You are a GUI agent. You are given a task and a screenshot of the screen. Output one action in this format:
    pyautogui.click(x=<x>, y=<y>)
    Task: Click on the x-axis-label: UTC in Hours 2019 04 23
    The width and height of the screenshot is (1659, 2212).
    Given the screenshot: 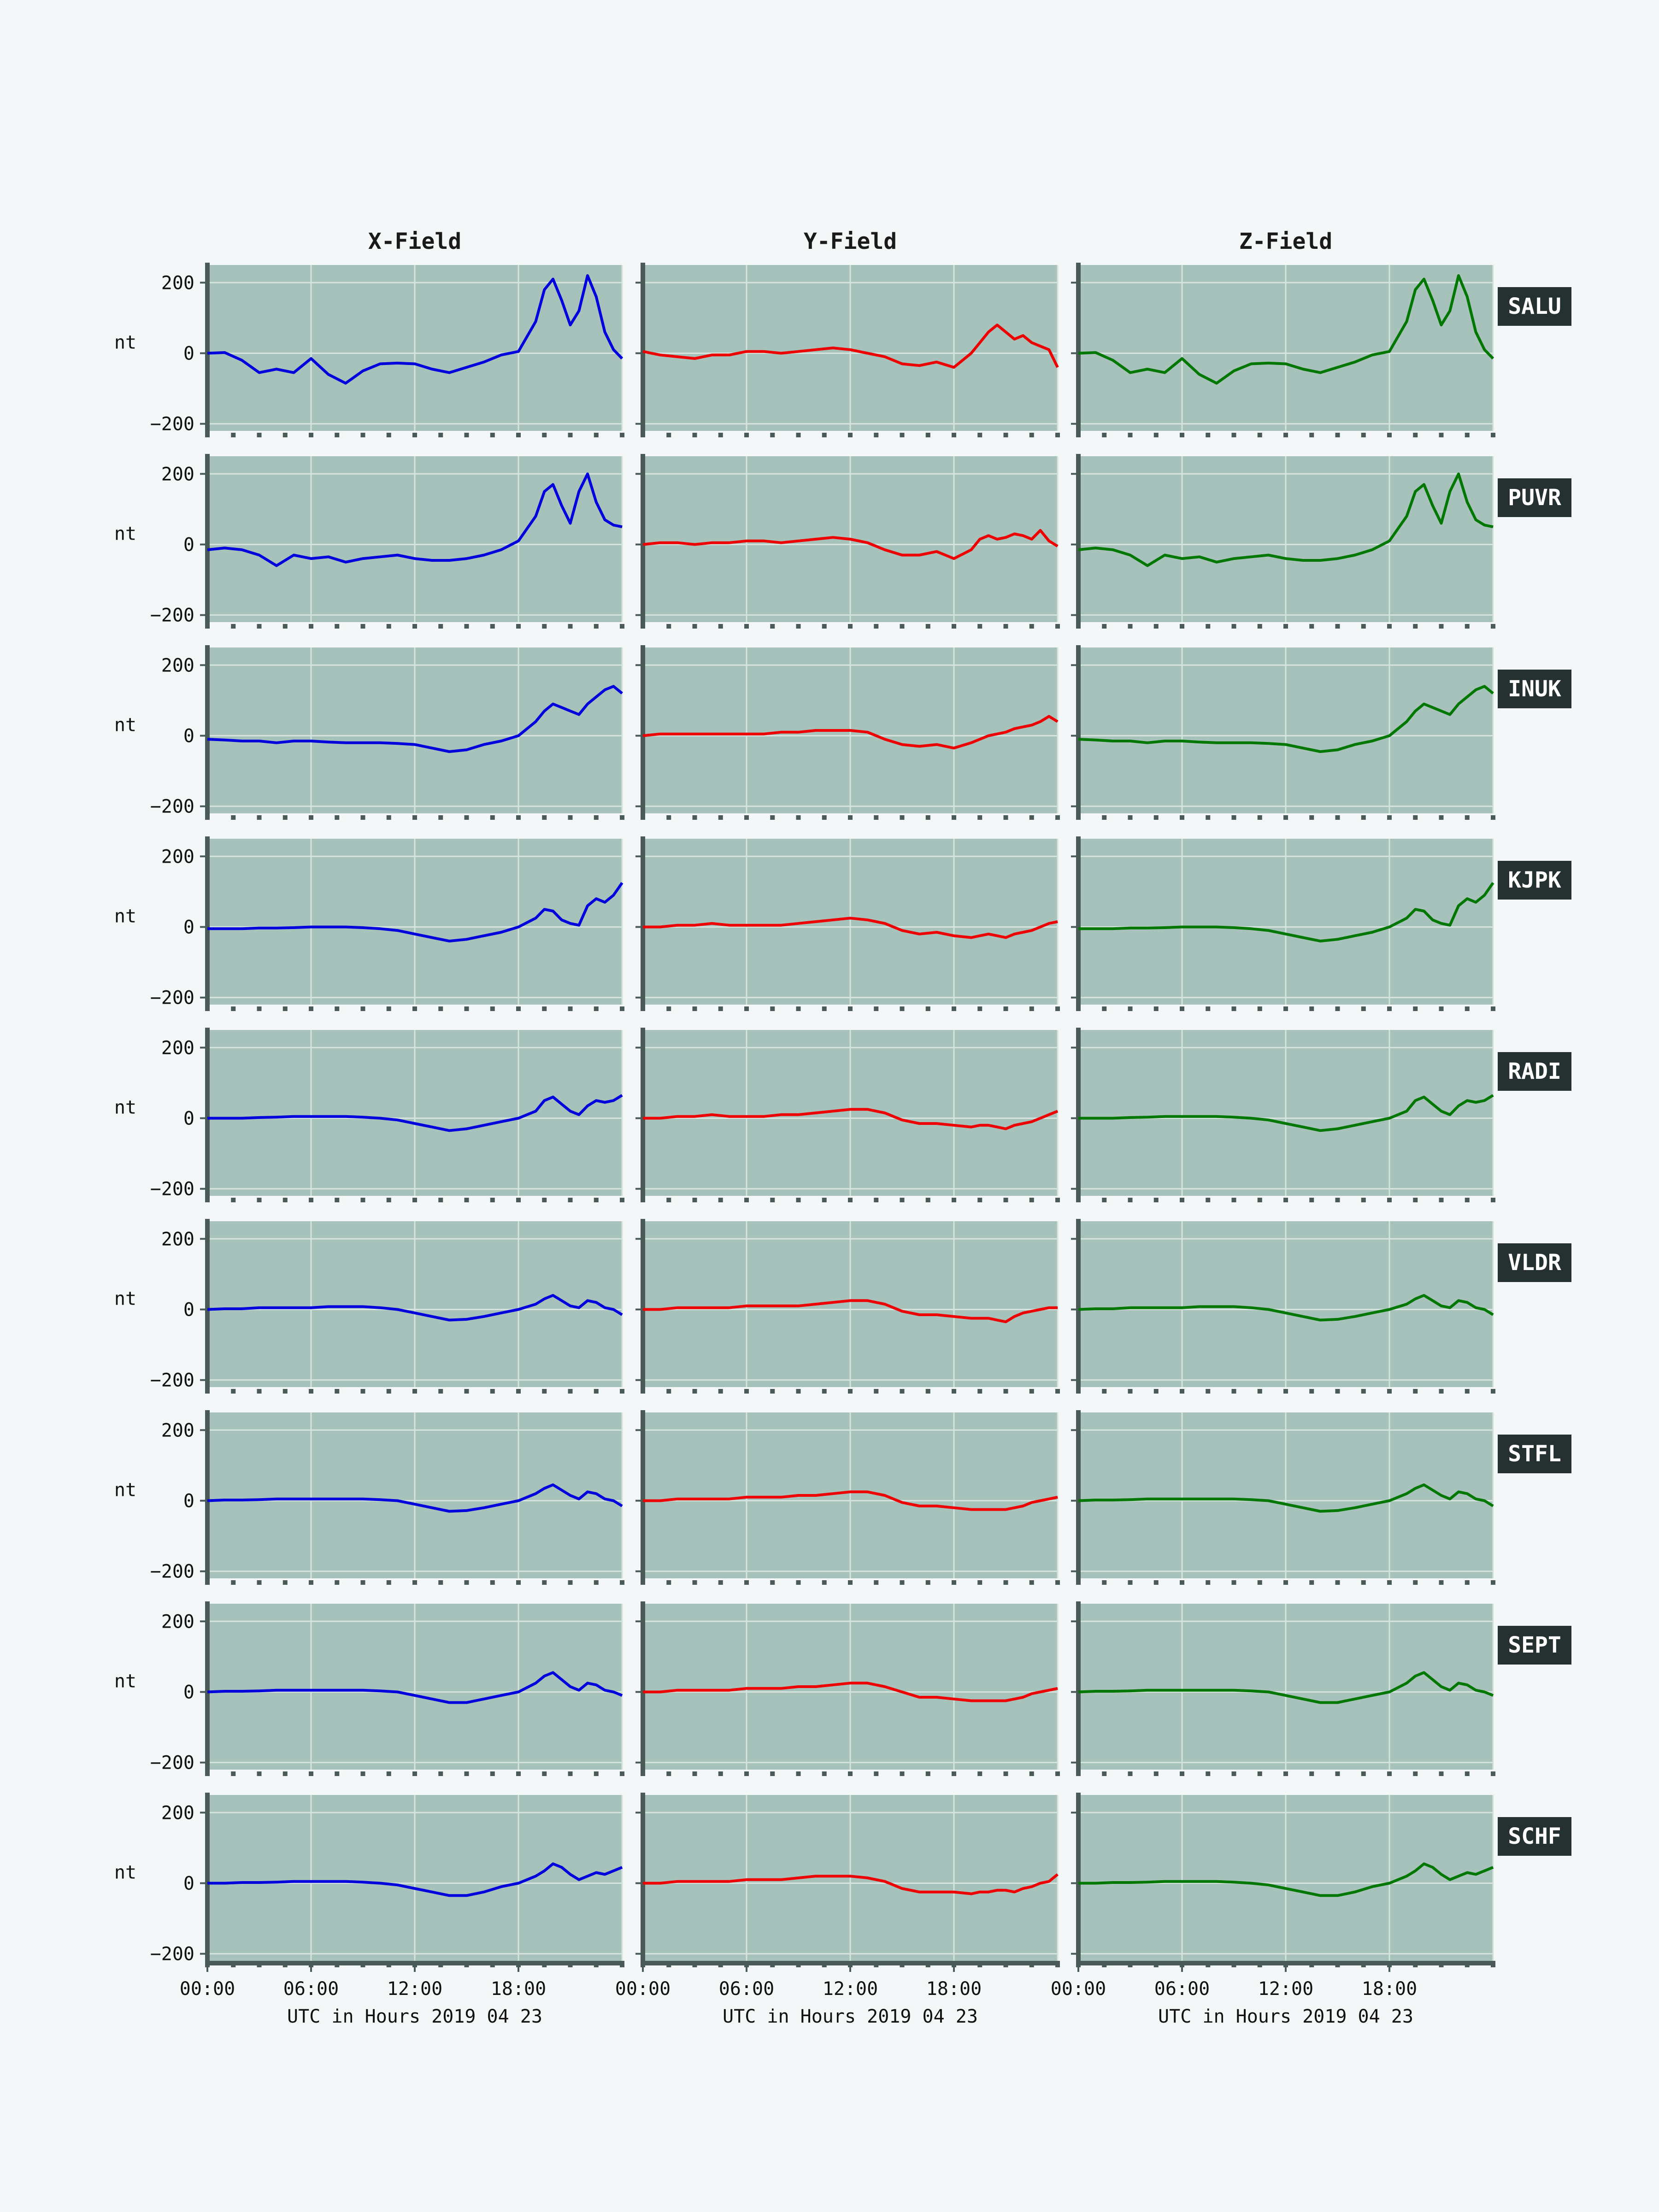 What is the action you would take?
    pyautogui.click(x=414, y=2016)
    